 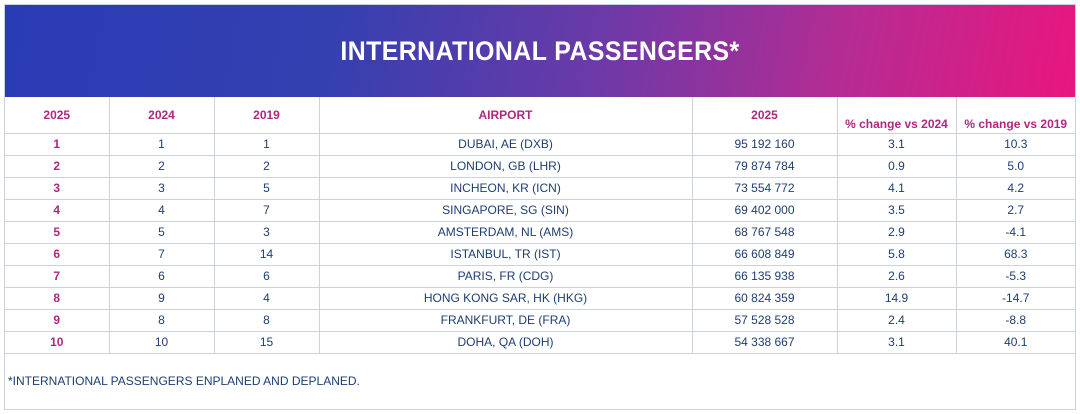 What do you see at coordinates (267, 254) in the screenshot?
I see `cell-rank-2019: 14` at bounding box center [267, 254].